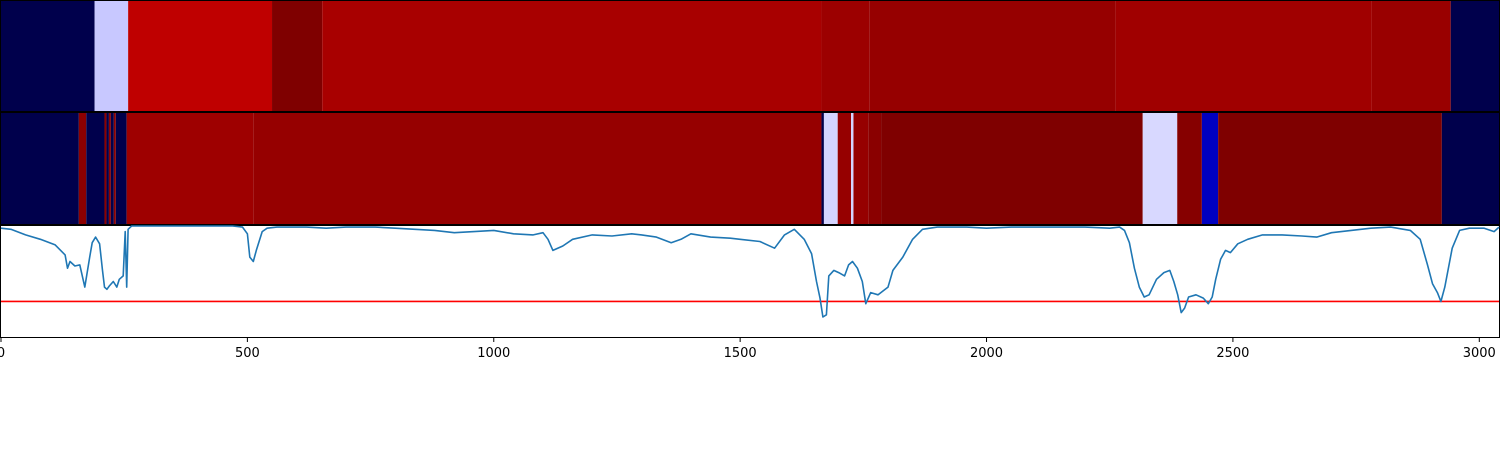 This screenshot has height=450, width=1500. I want to click on x-tick-label: 0, so click(2, 353).